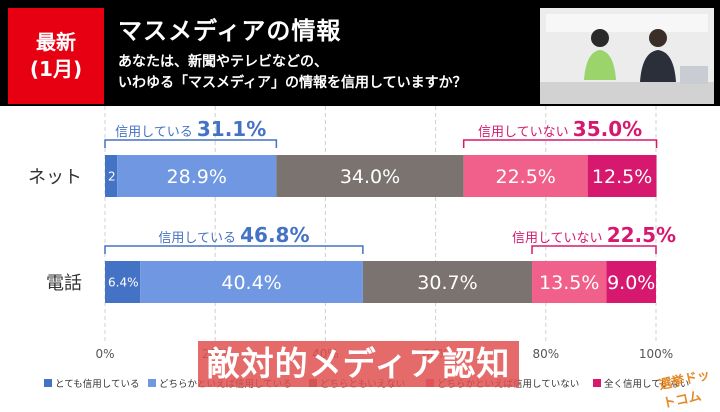 The width and height of the screenshot is (720, 412). Describe the element at coordinates (646, 384) in the screenshot. I see `legend-entry: 全く信用していない` at that location.